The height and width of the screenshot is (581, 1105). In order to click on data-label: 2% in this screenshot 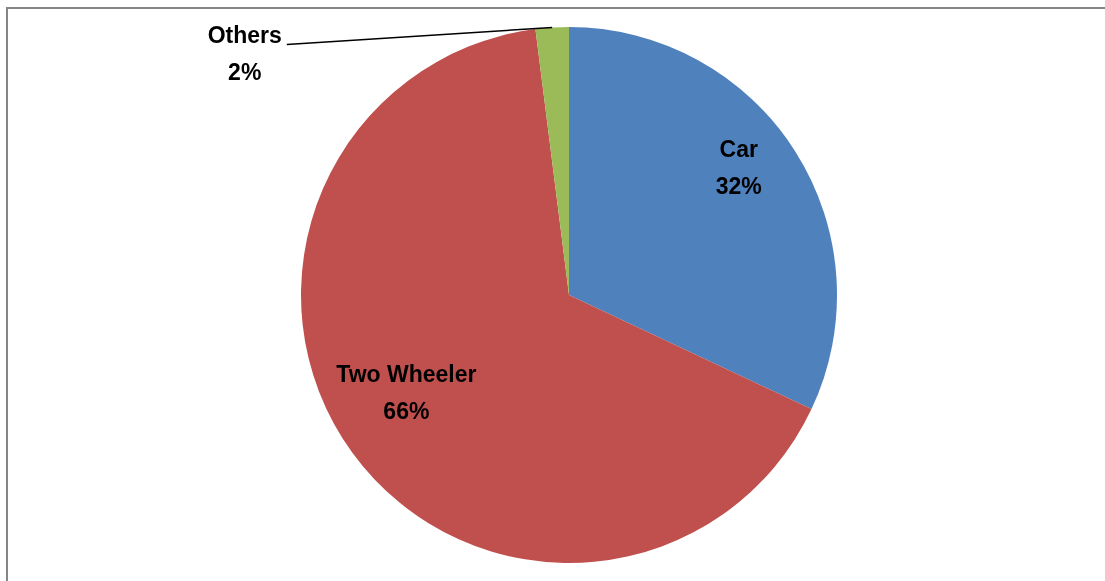, I will do `click(245, 71)`.